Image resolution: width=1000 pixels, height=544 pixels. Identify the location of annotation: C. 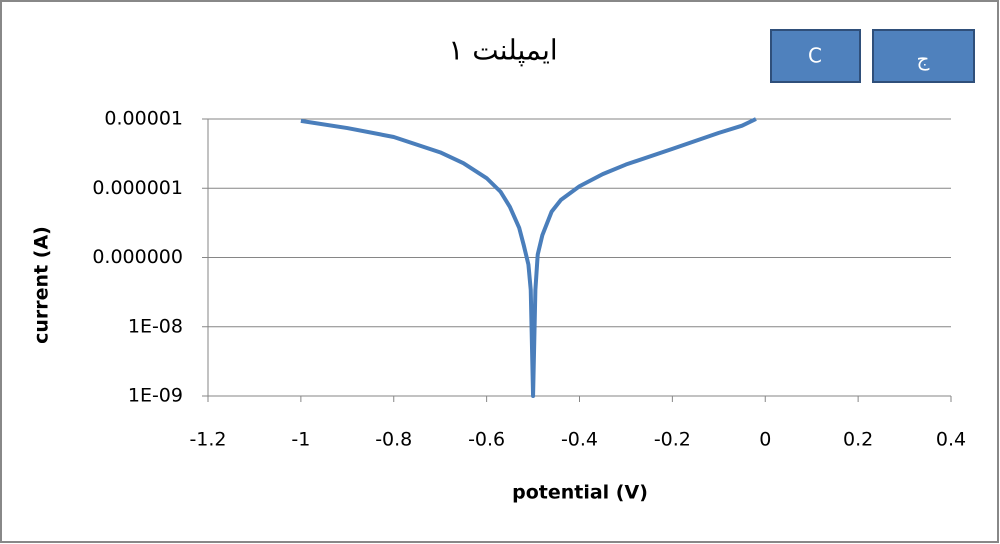
(815, 56).